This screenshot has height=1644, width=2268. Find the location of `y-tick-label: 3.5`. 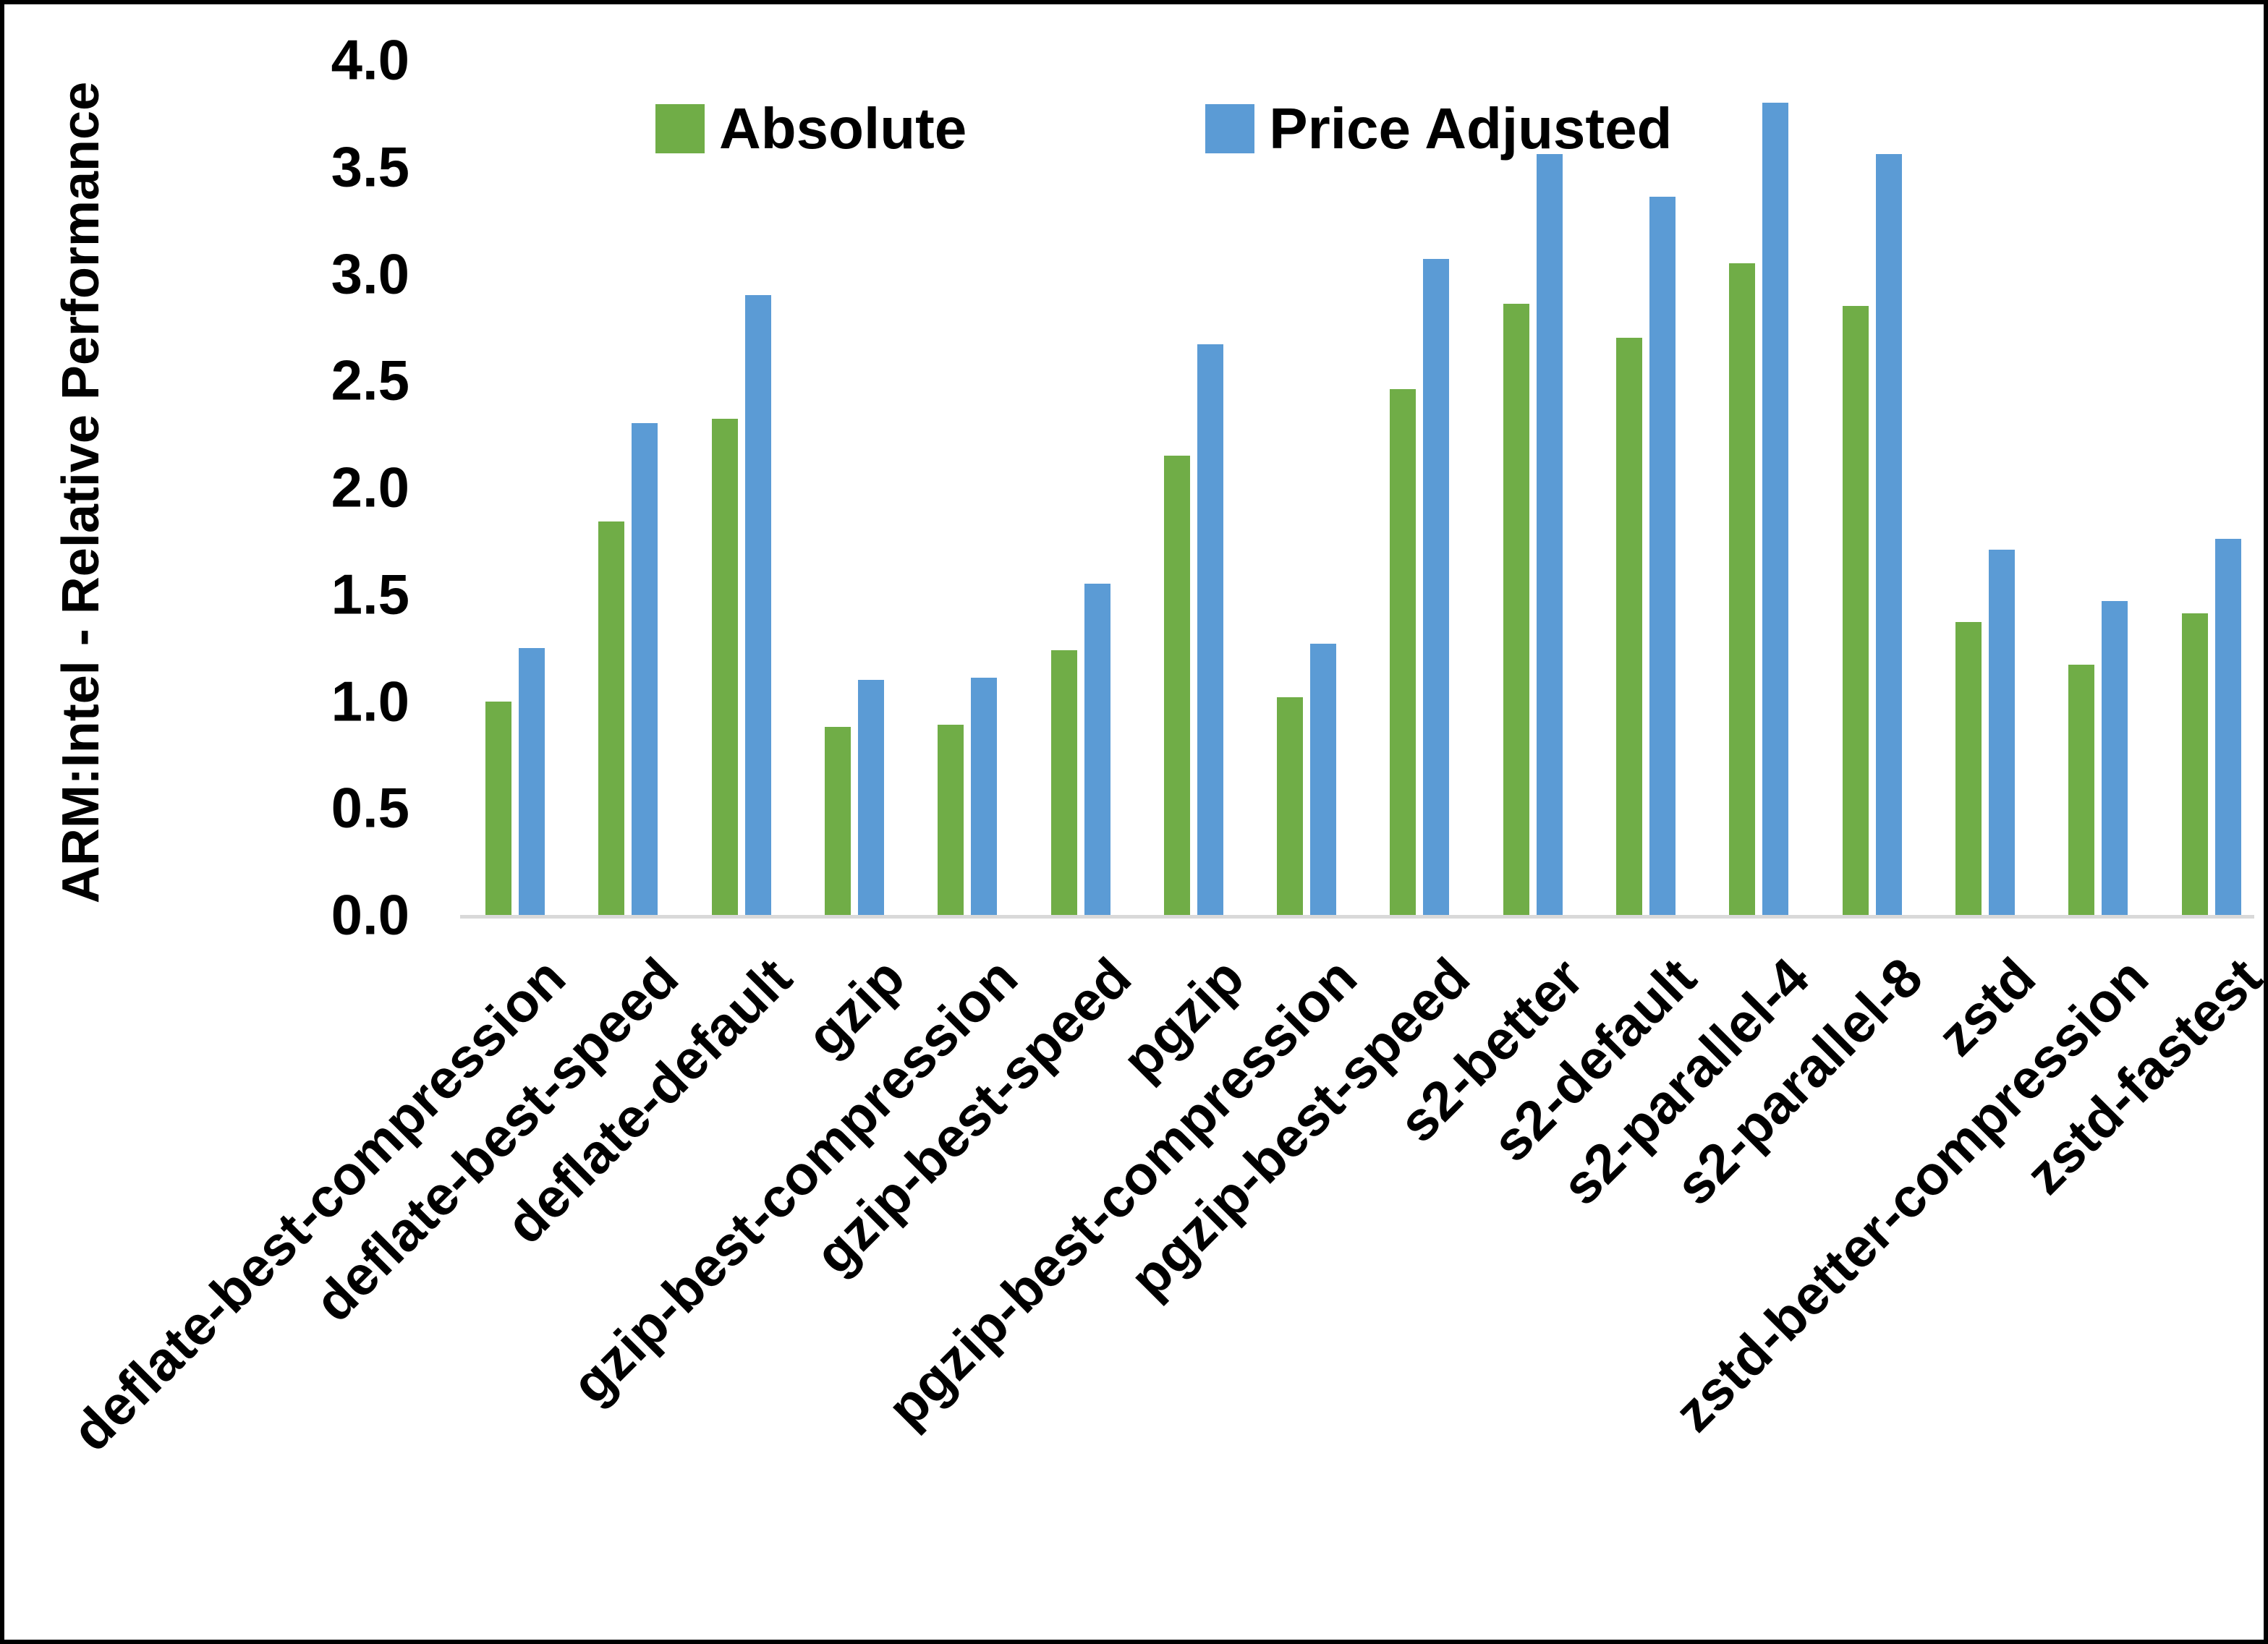

y-tick-label: 3.5 is located at coordinates (370, 167).